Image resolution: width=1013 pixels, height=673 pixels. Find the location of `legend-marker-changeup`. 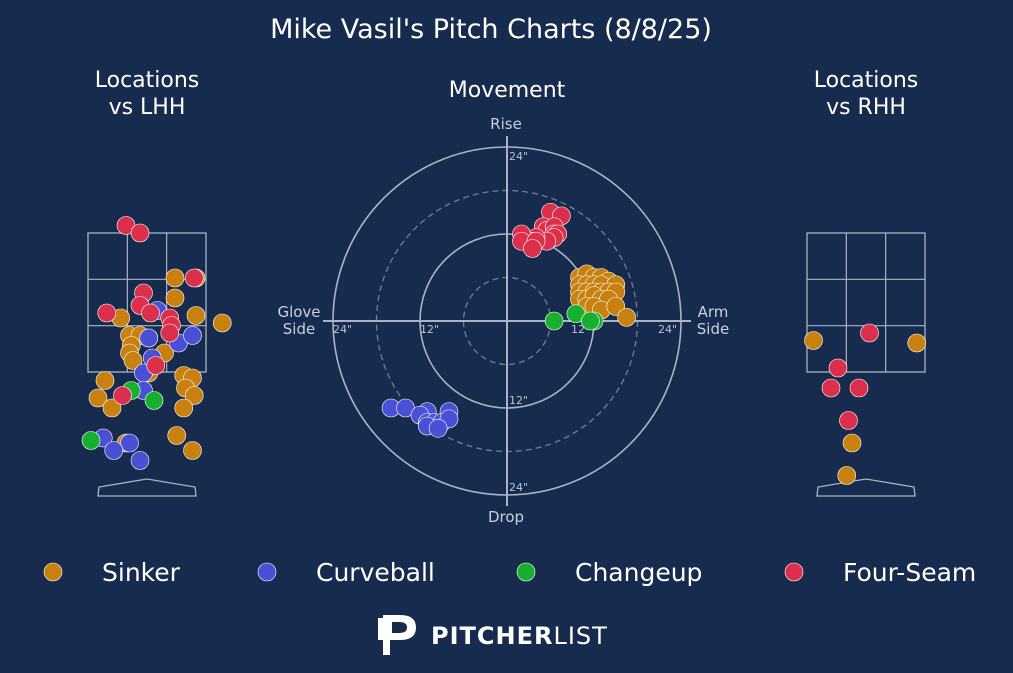

legend-marker-changeup is located at coordinates (526, 572).